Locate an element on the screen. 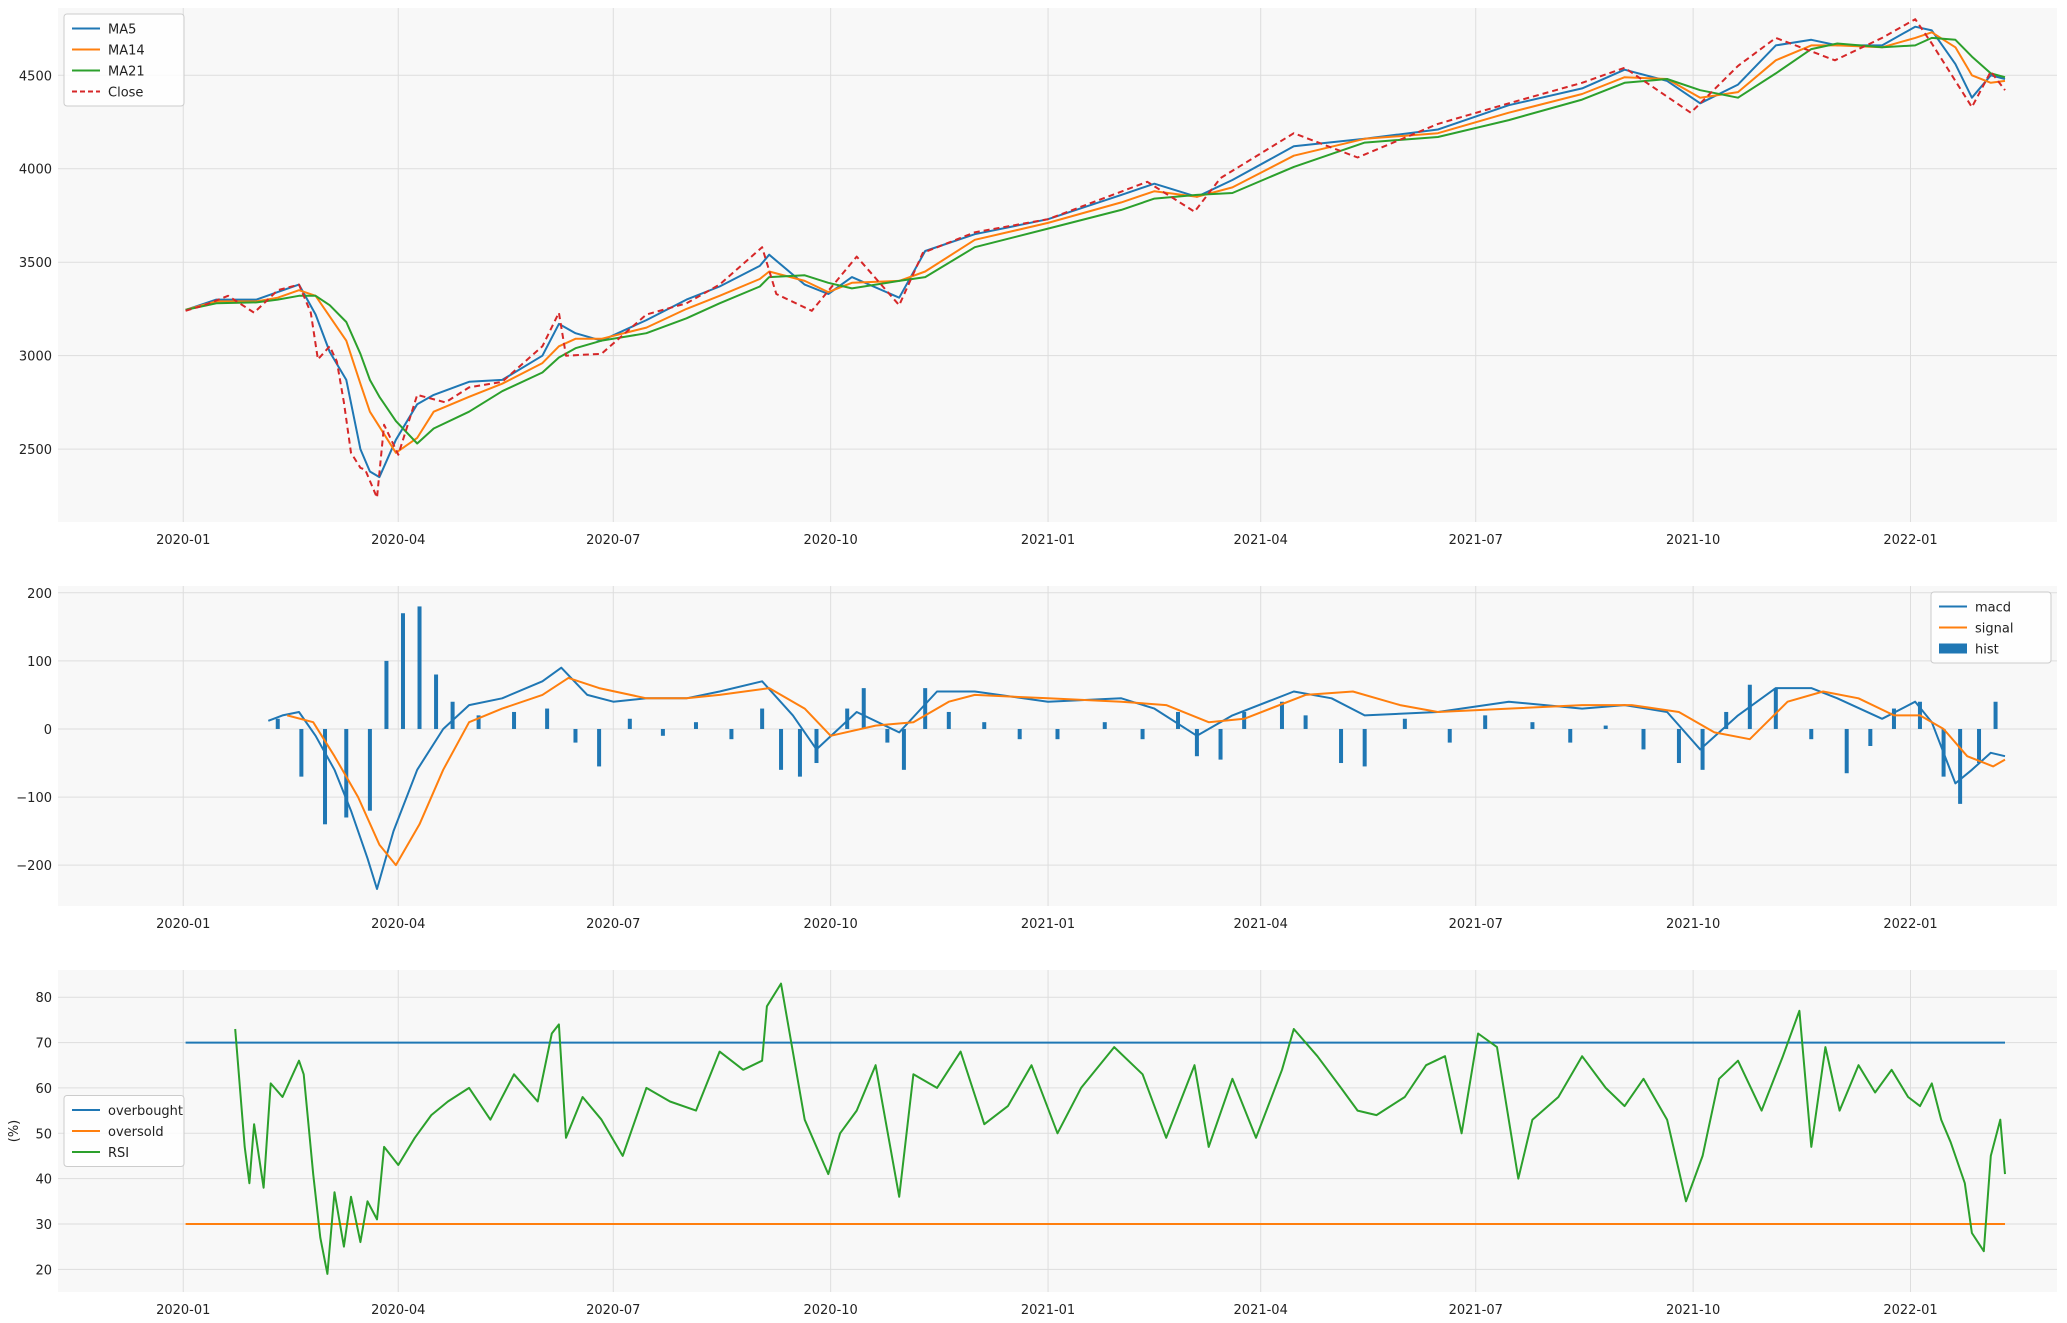 Image resolution: width=2067 pixels, height=1323 pixels. y-tick-label: 3500 is located at coordinates (35, 263).